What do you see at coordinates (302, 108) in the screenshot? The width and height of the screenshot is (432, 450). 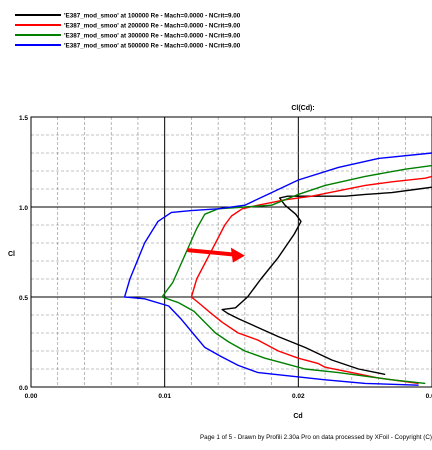 I see `chart-title: Cl(Cd):` at bounding box center [302, 108].